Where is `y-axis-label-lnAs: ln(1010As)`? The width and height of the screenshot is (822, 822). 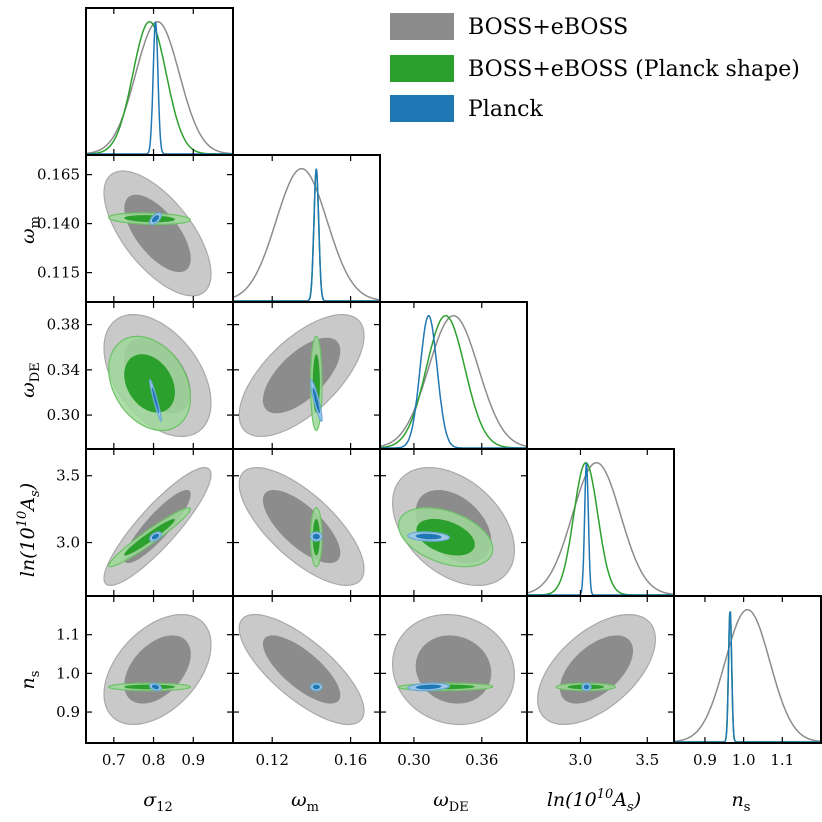 y-axis-label-lnAs: ln(1010As) is located at coordinates (29, 530).